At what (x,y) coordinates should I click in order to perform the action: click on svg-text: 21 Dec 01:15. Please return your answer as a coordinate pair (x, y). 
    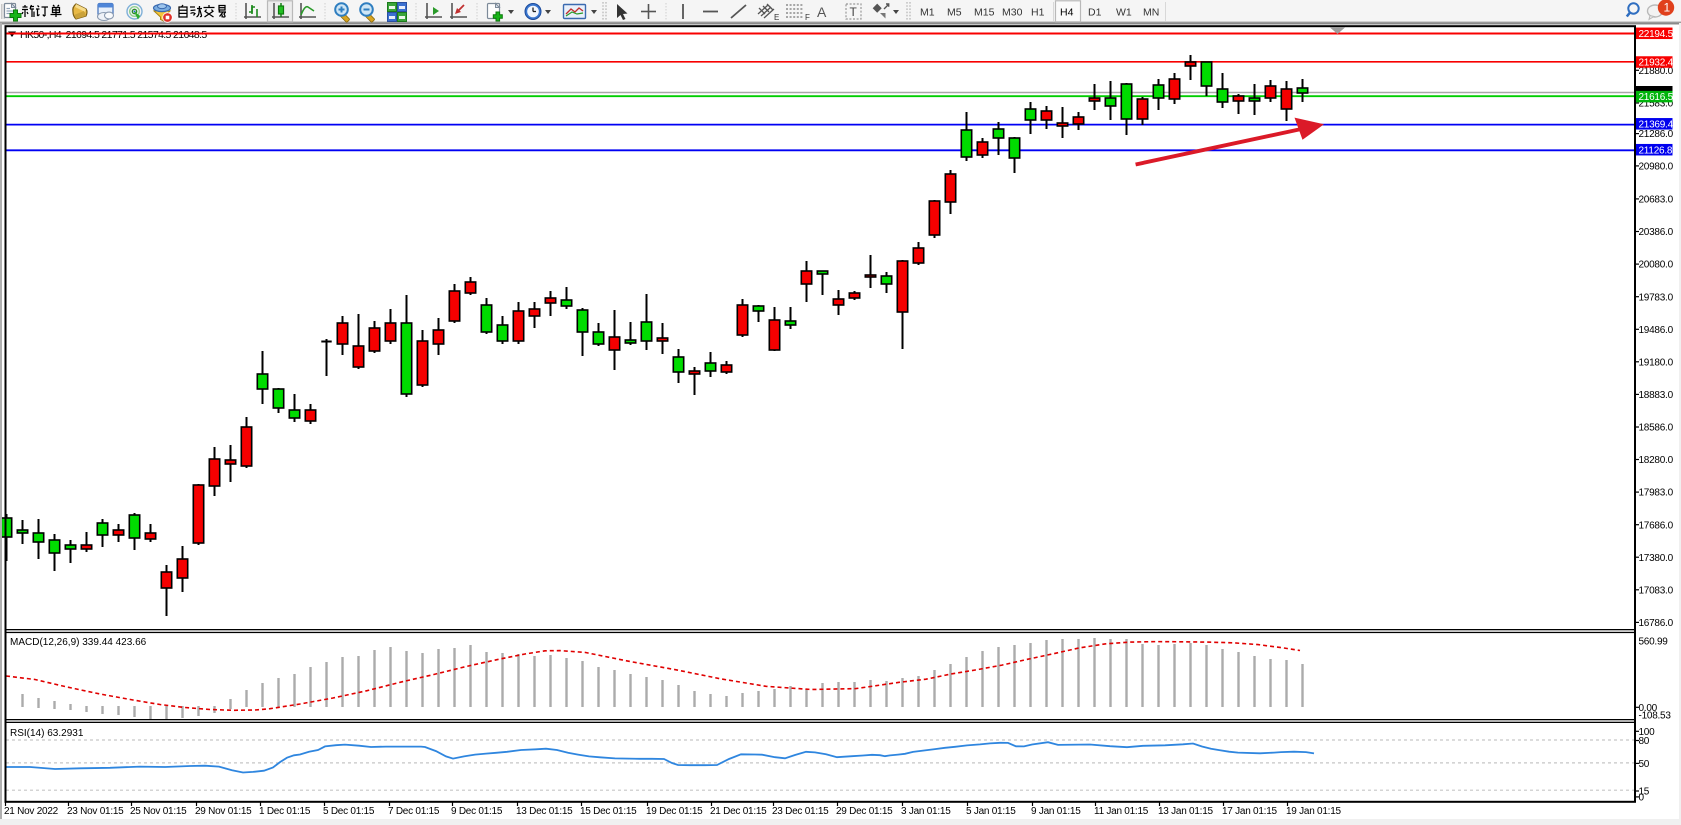
    Looking at the image, I should click on (738, 811).